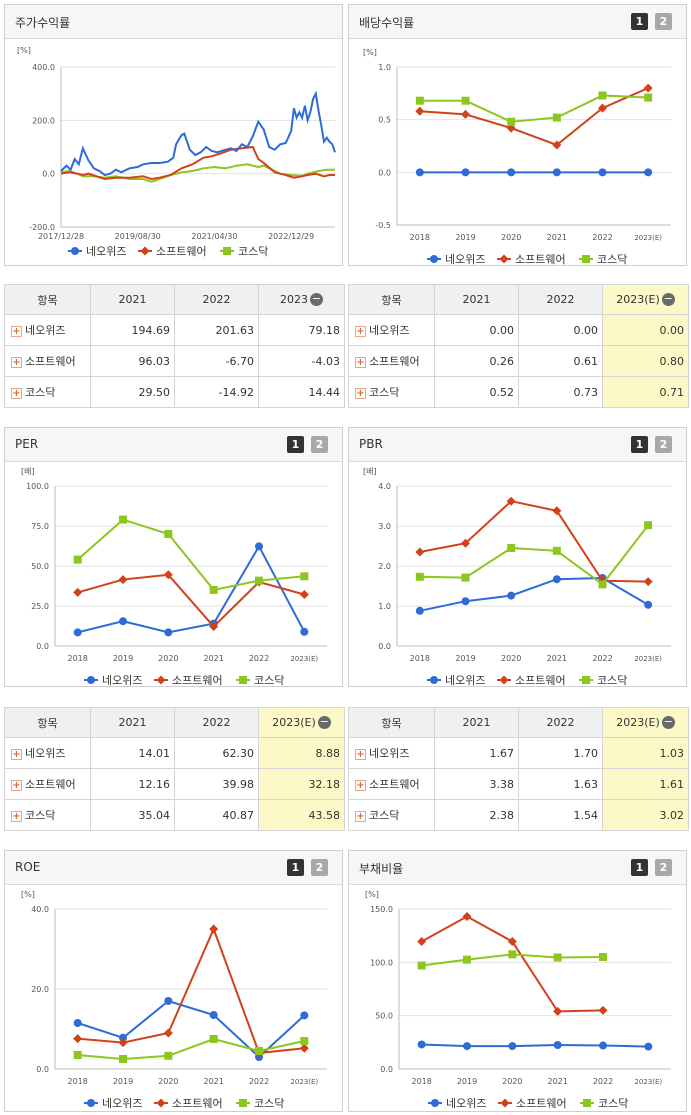 This screenshot has height=1115, width=691. I want to click on row-label: 소프트웨어, so click(50, 361).